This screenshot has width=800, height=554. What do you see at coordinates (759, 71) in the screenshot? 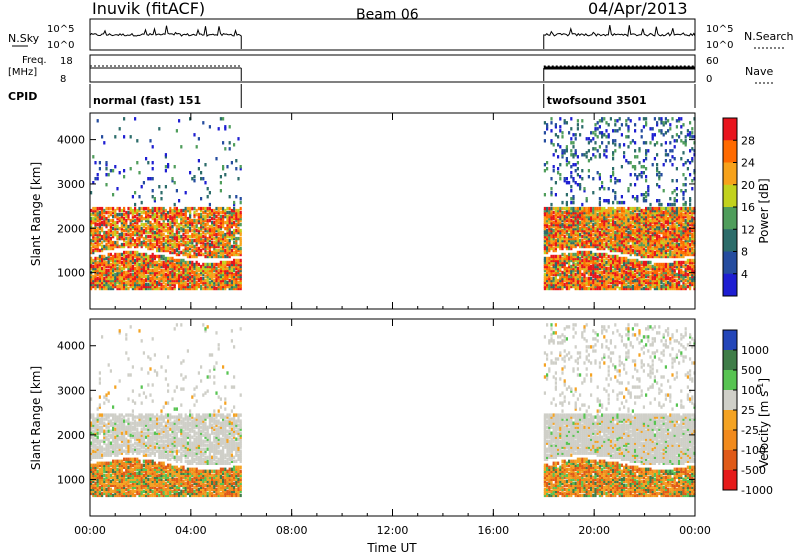
I see `nave-label: Nave` at bounding box center [759, 71].